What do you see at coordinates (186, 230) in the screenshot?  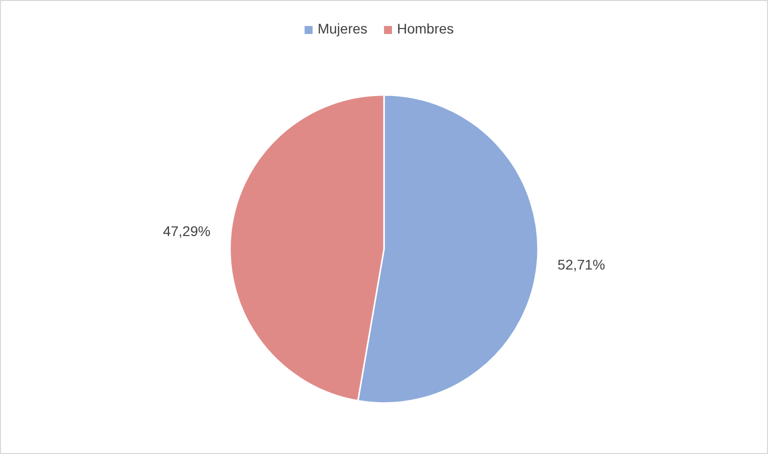 I see `data-label: 47,29%` at bounding box center [186, 230].